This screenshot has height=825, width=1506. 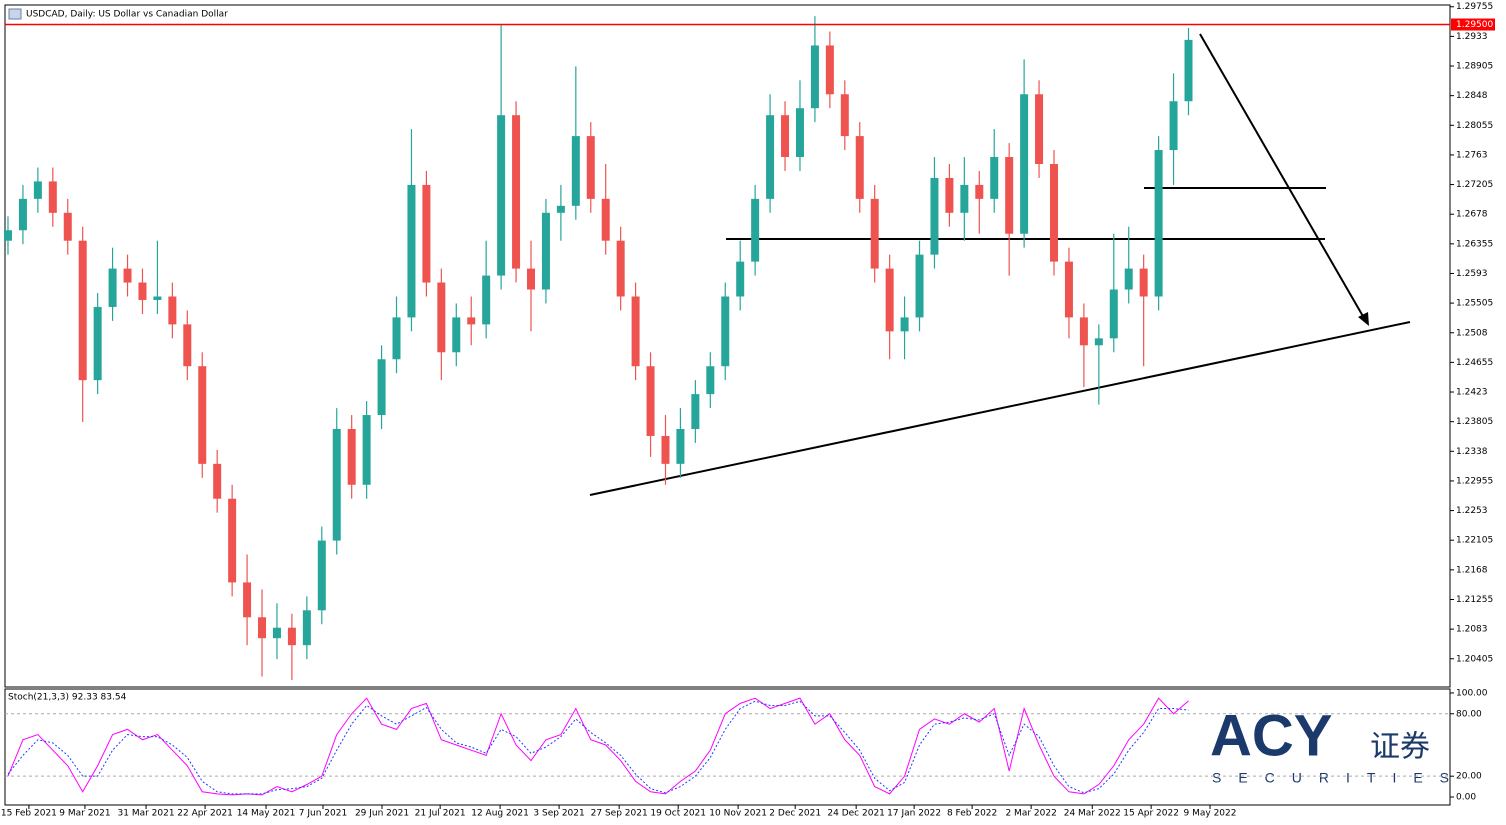 I want to click on y-tick-label: 100.00, so click(x=1472, y=693).